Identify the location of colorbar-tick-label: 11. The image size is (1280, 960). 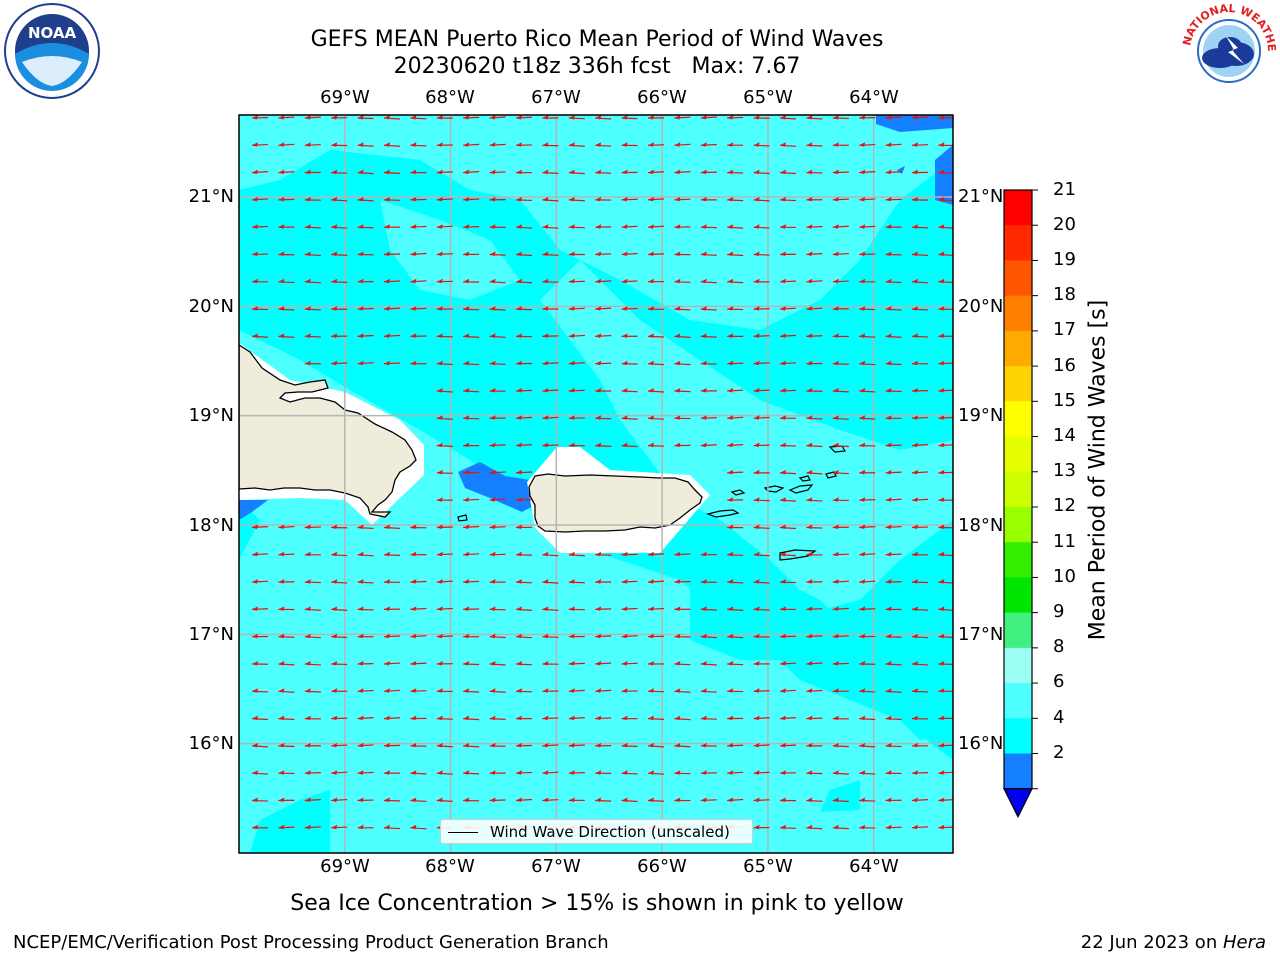
(1064, 541).